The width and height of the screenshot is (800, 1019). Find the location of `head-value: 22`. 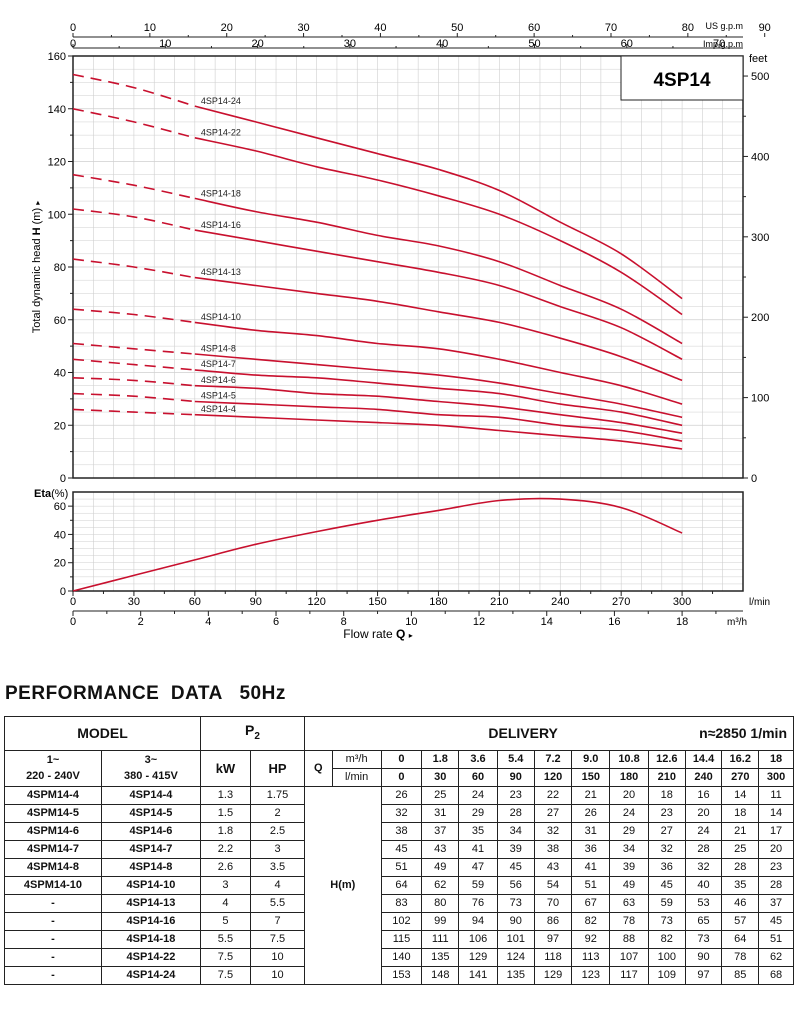

head-value: 22 is located at coordinates (553, 795).